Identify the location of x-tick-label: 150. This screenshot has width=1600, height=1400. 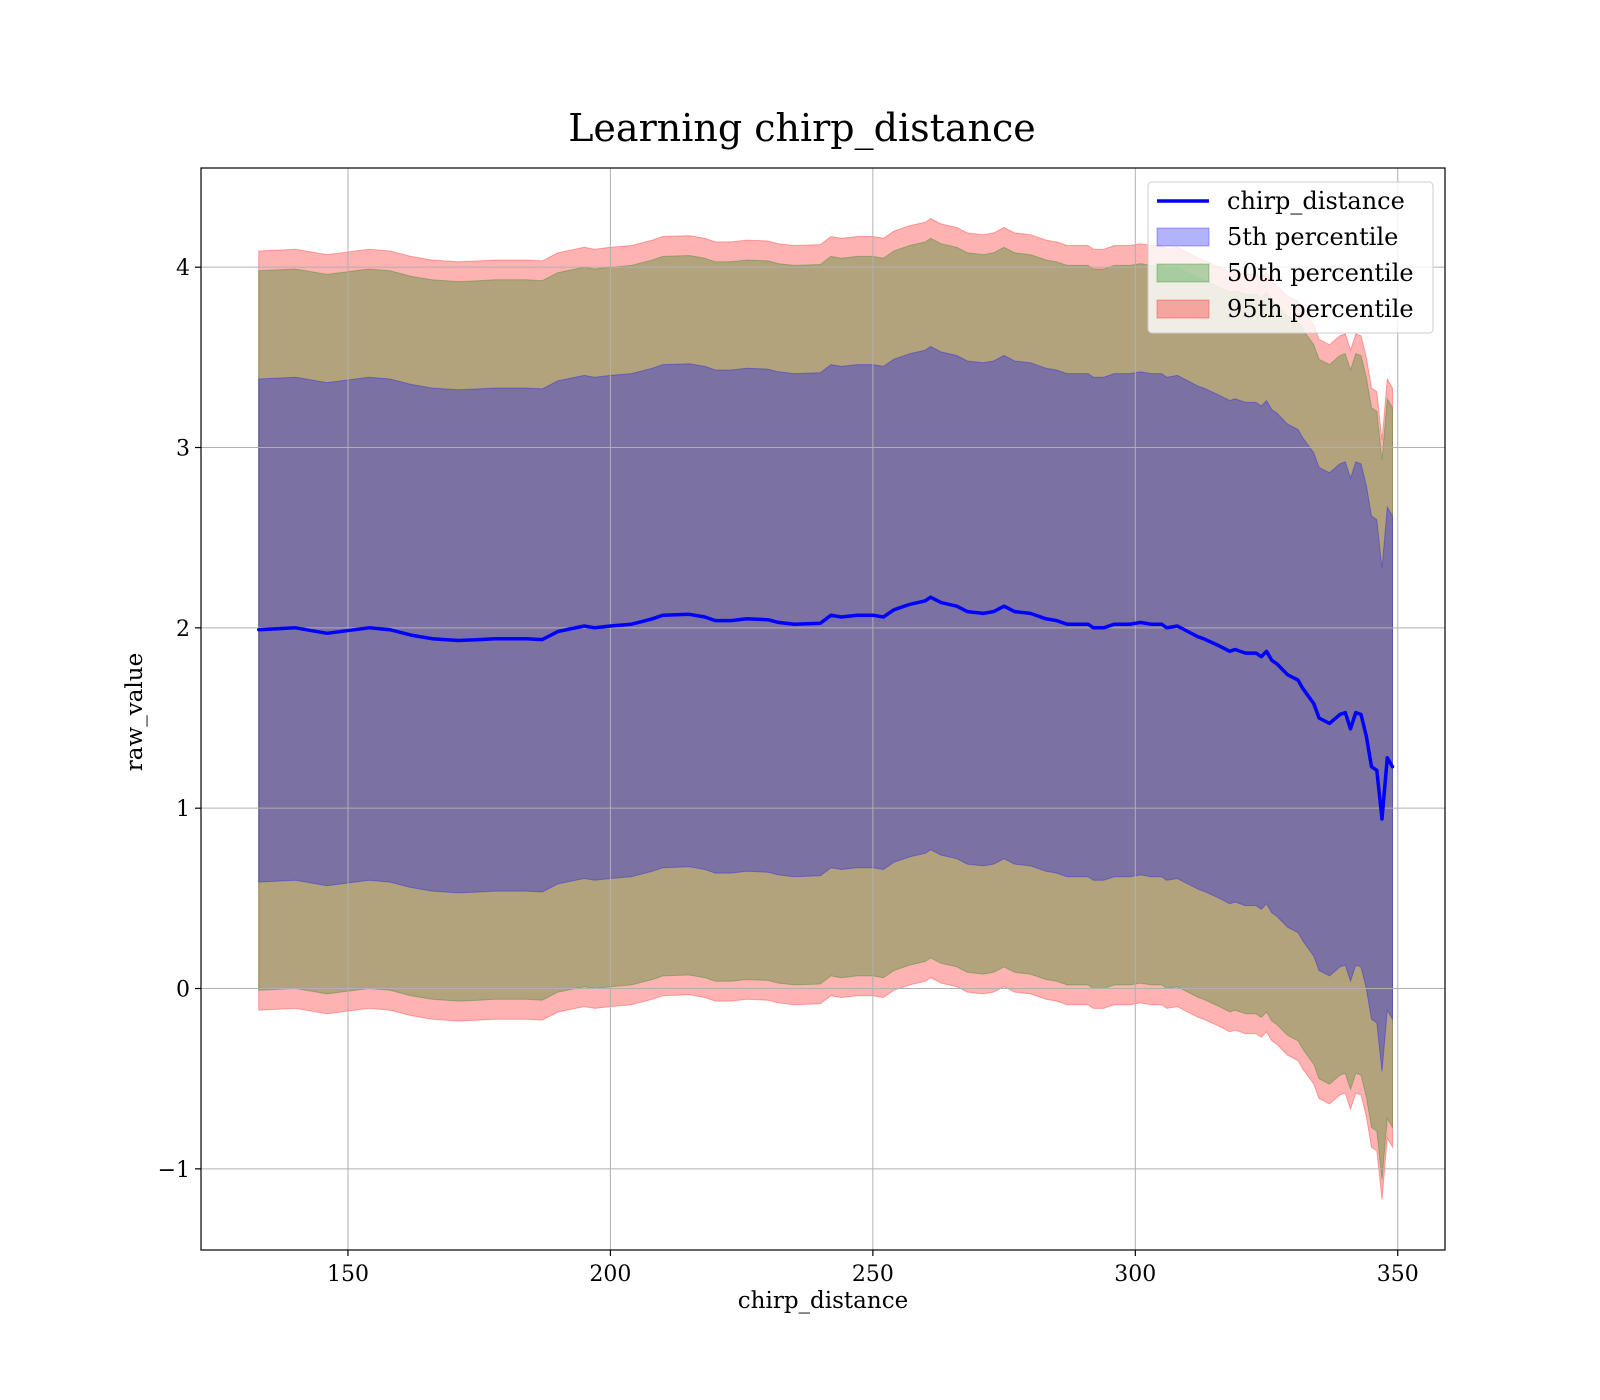
(348, 1274).